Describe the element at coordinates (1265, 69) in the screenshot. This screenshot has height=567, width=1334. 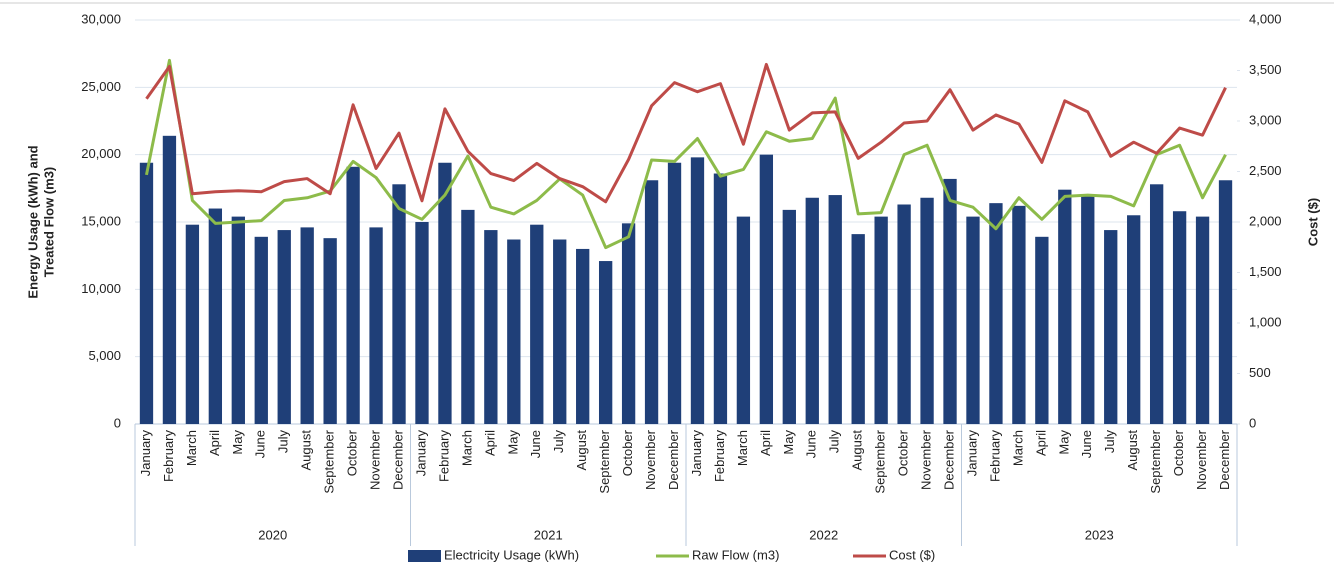
I see `y2-tick-label: 3,500` at that location.